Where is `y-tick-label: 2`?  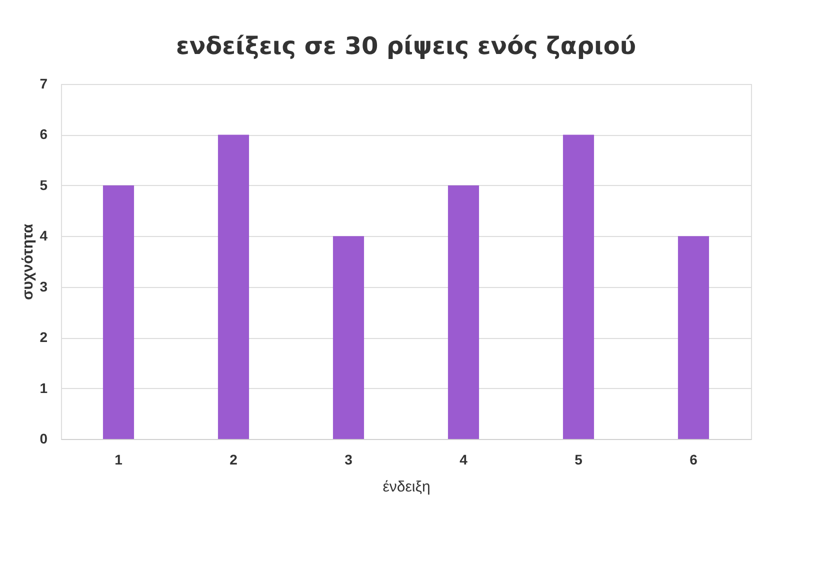
y-tick-label: 2 is located at coordinates (44, 337).